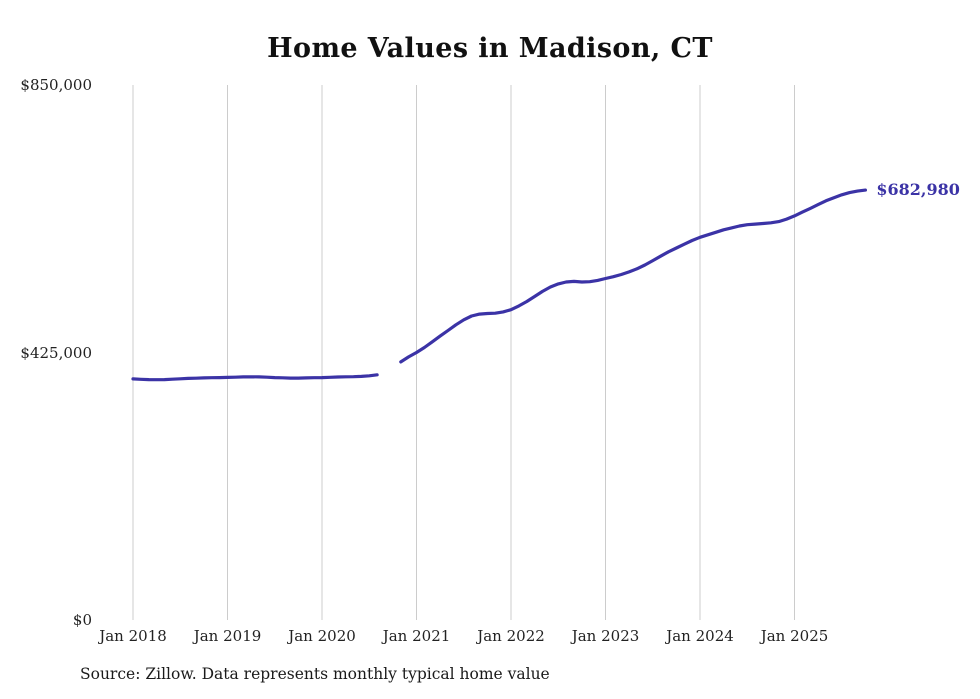 The image size is (980, 699). Describe the element at coordinates (416, 636) in the screenshot. I see `x-axis-tick-label: Jan 2021` at that location.